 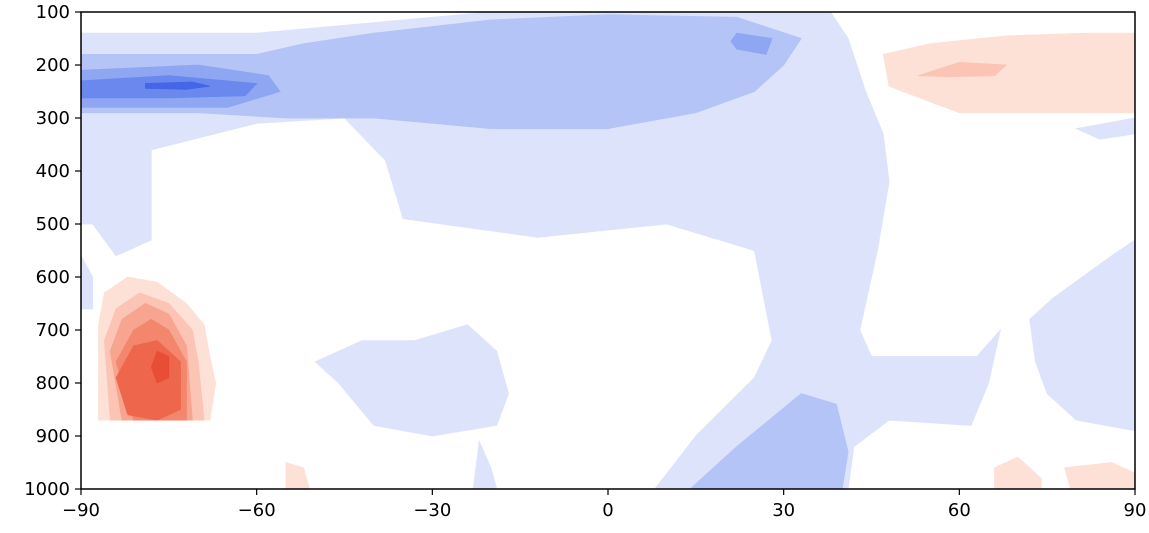 What do you see at coordinates (53, 224) in the screenshot?
I see `y-tick-label: 500` at bounding box center [53, 224].